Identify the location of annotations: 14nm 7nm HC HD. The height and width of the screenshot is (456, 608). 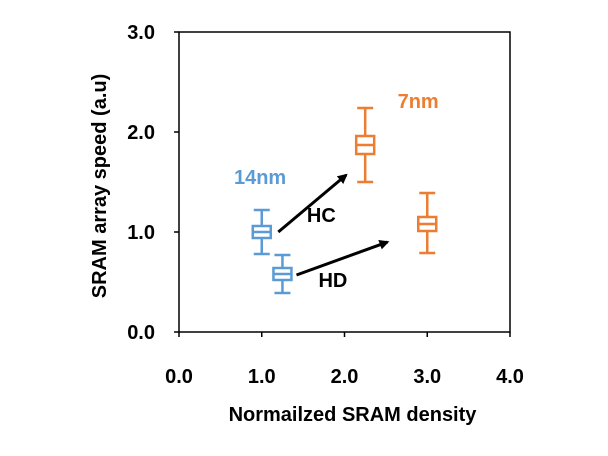
(336, 191).